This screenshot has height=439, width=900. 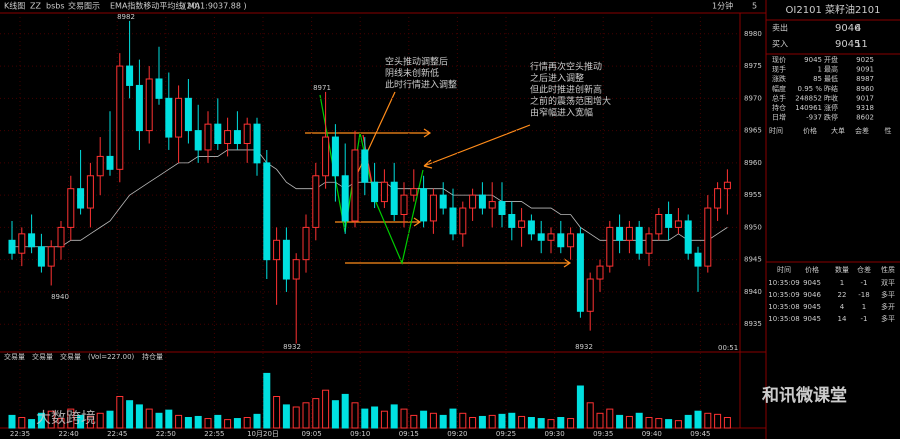 What do you see at coordinates (292, 347) in the screenshot?
I see `price-mark: 8932` at bounding box center [292, 347].